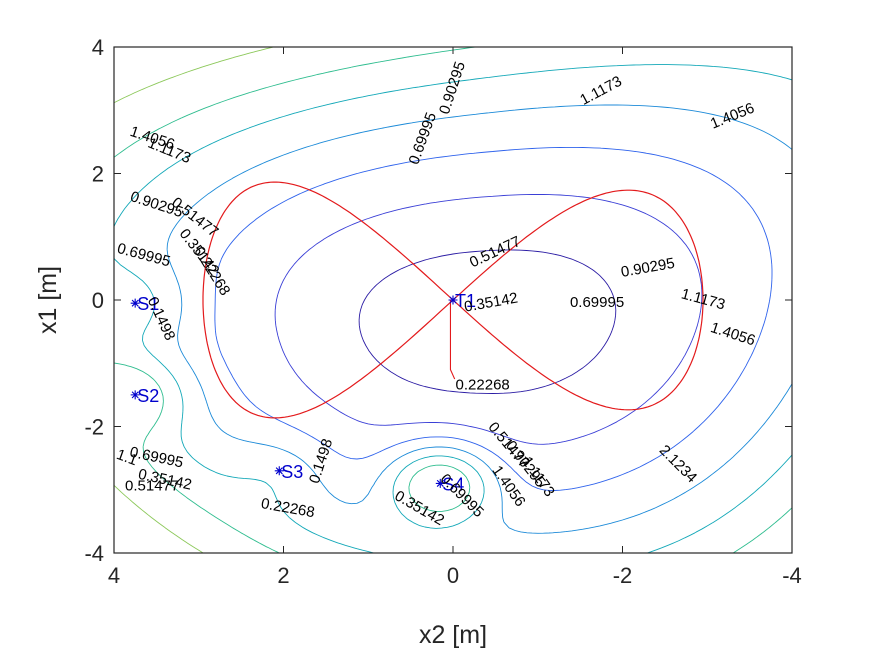  I want to click on contour-label-28: 1.1, so click(126, 457).